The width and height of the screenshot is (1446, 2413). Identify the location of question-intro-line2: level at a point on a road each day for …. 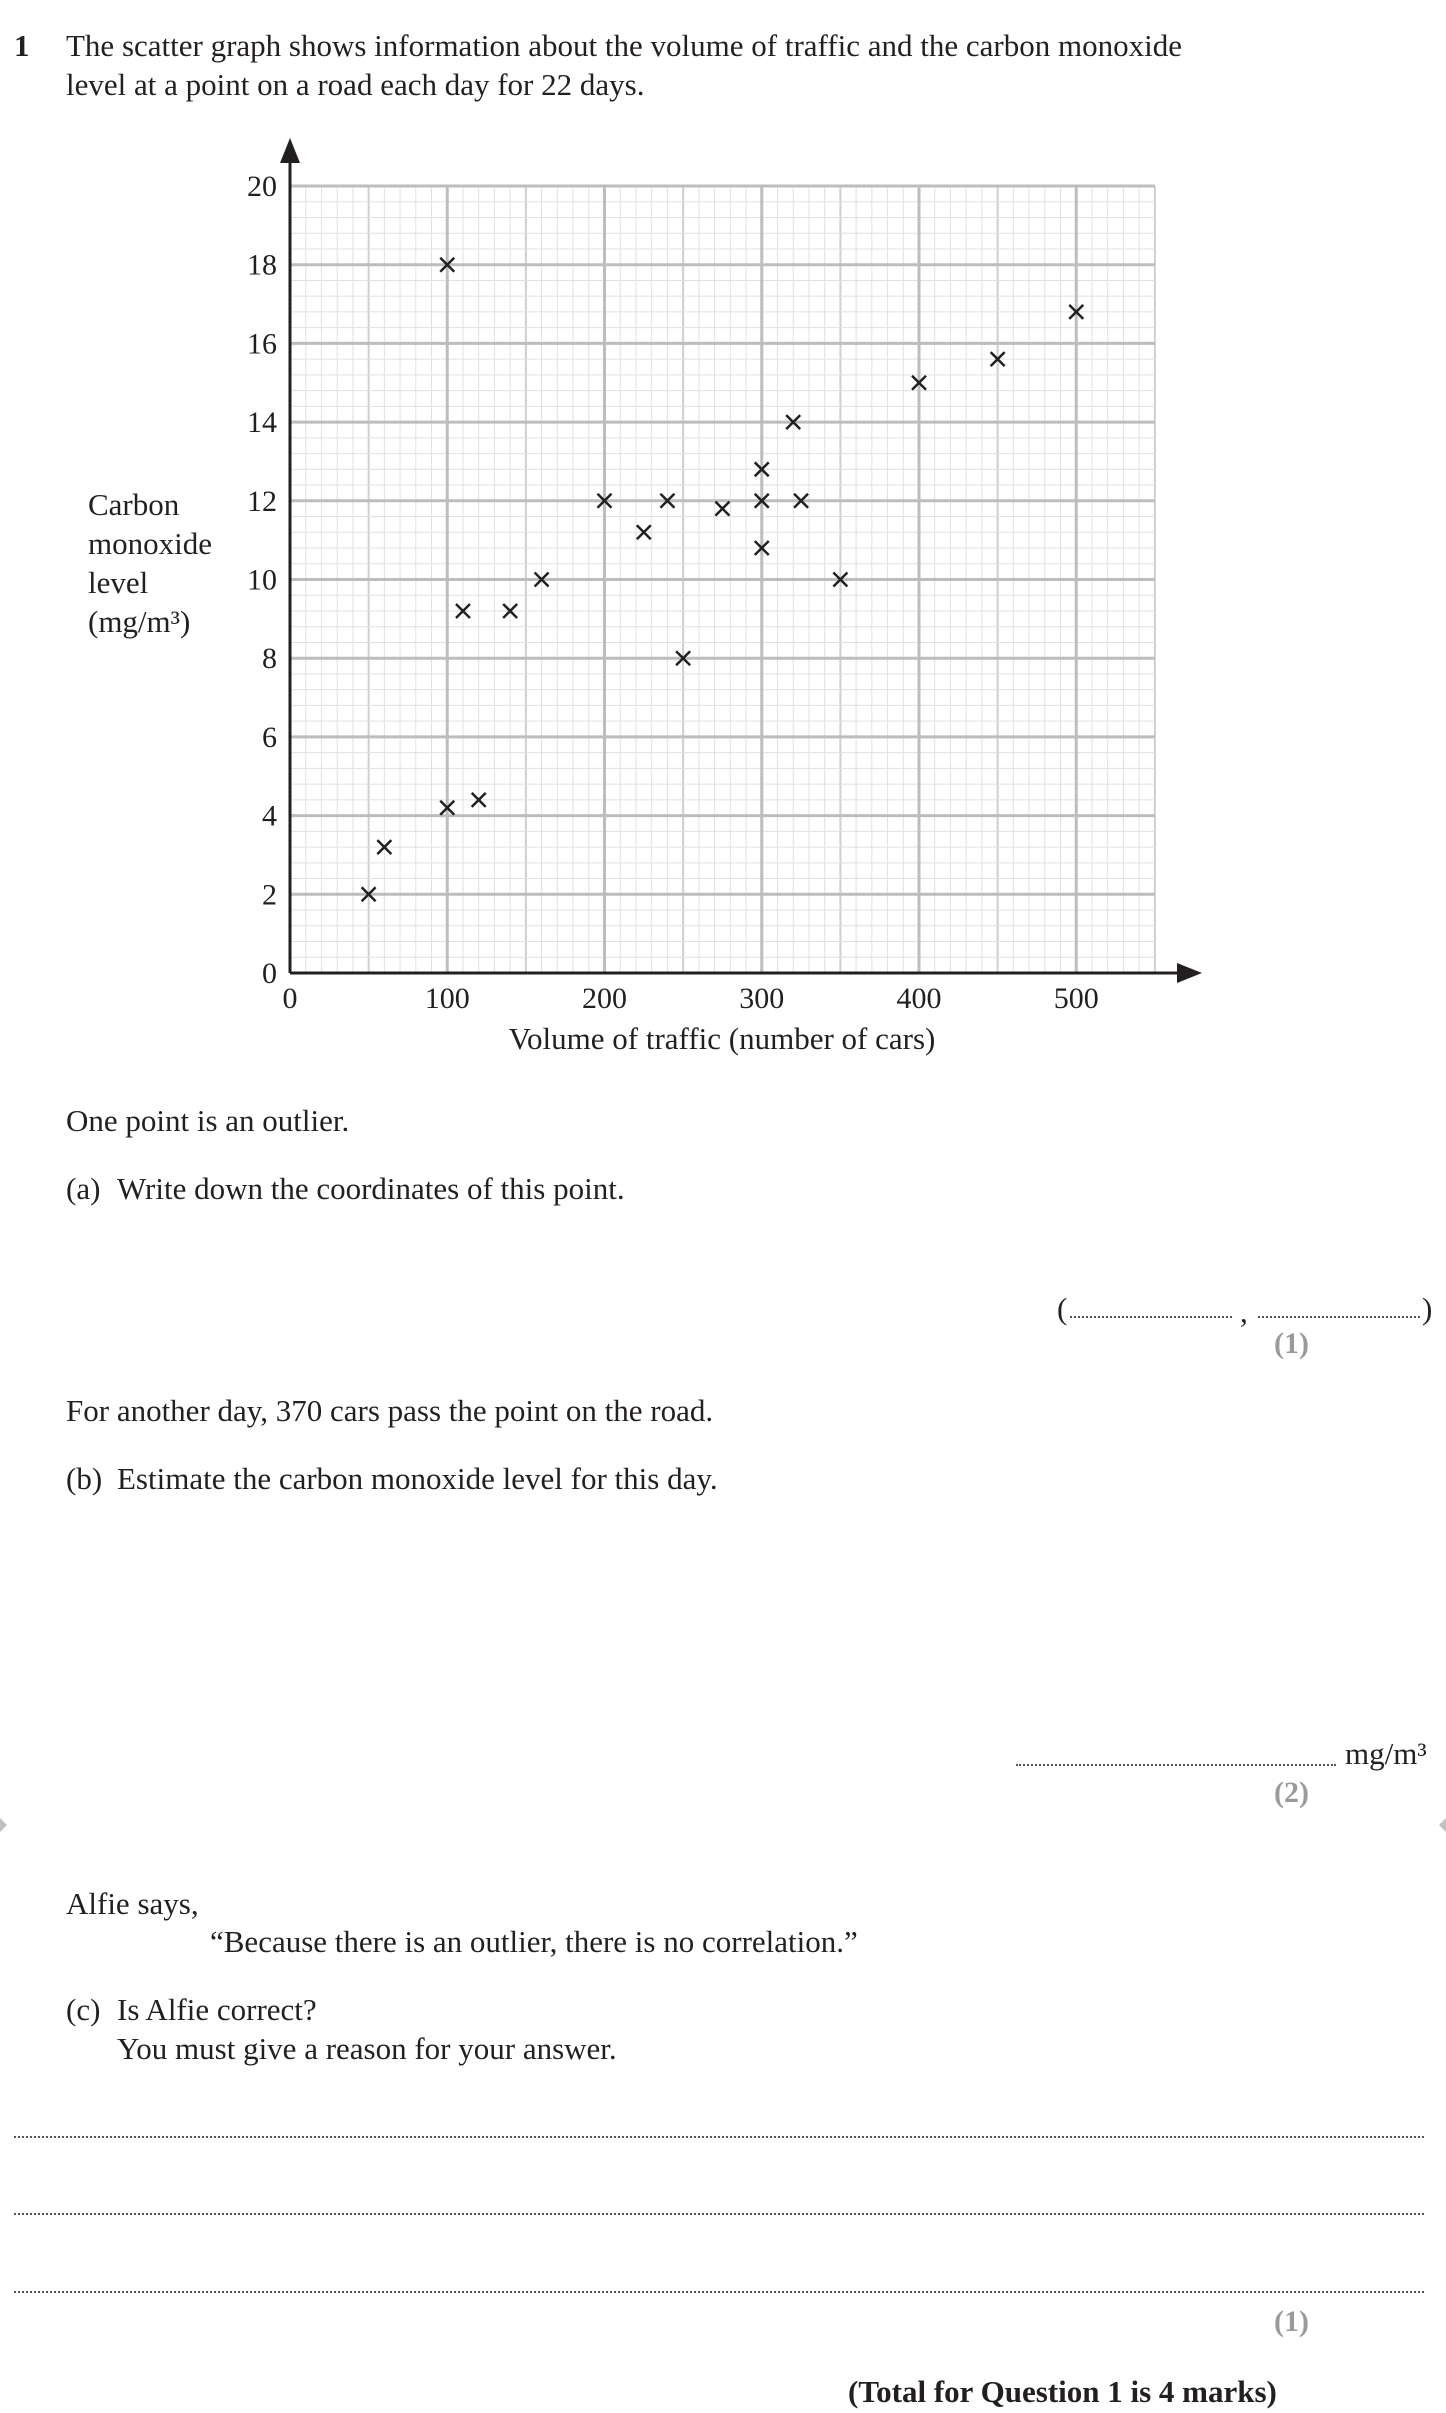
(355, 84).